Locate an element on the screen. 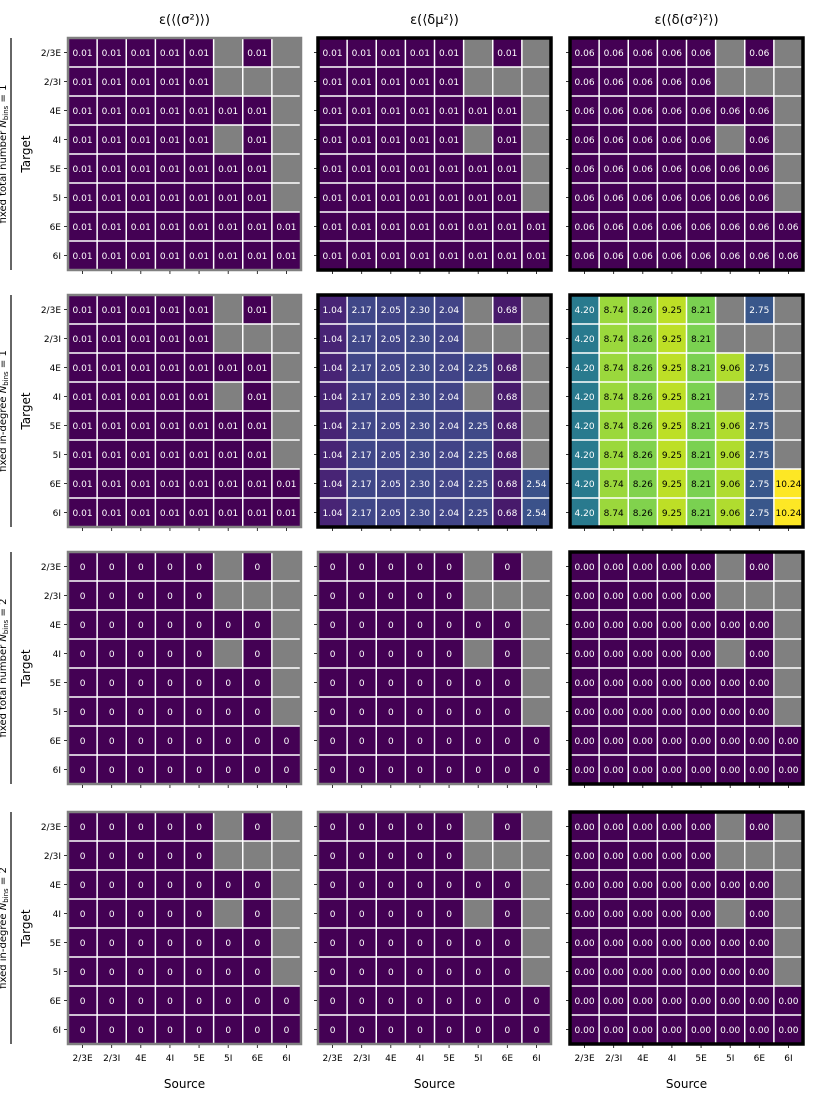 The height and width of the screenshot is (1112, 831). cell-value-label: 9.25 is located at coordinates (672, 369).